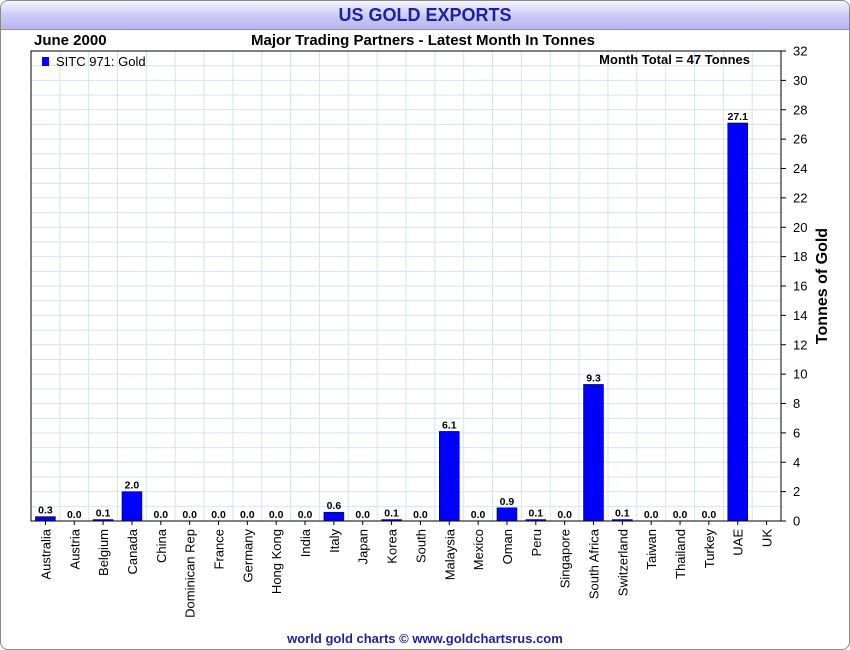 The image size is (850, 650). What do you see at coordinates (478, 549) in the screenshot?
I see `x-tick-label: Mexico` at bounding box center [478, 549].